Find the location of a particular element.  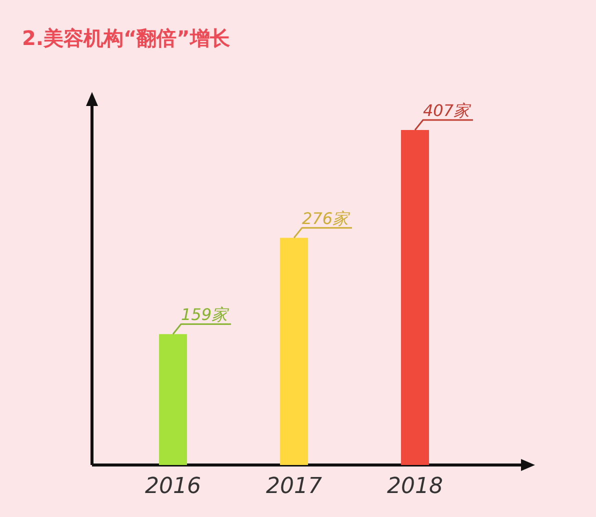

data-label: 276家 is located at coordinates (326, 218).